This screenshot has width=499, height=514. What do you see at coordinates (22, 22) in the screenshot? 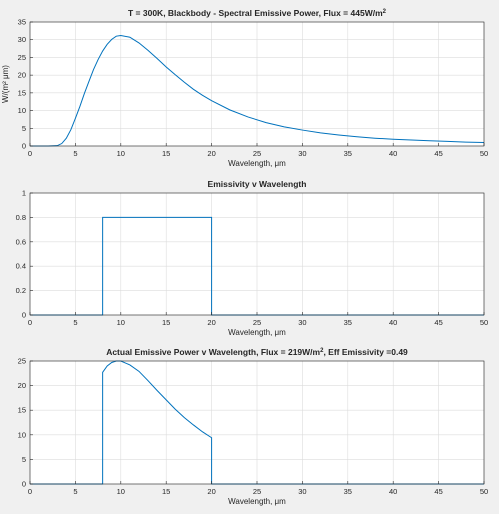
I see `y-tick-label: 35` at bounding box center [22, 22].